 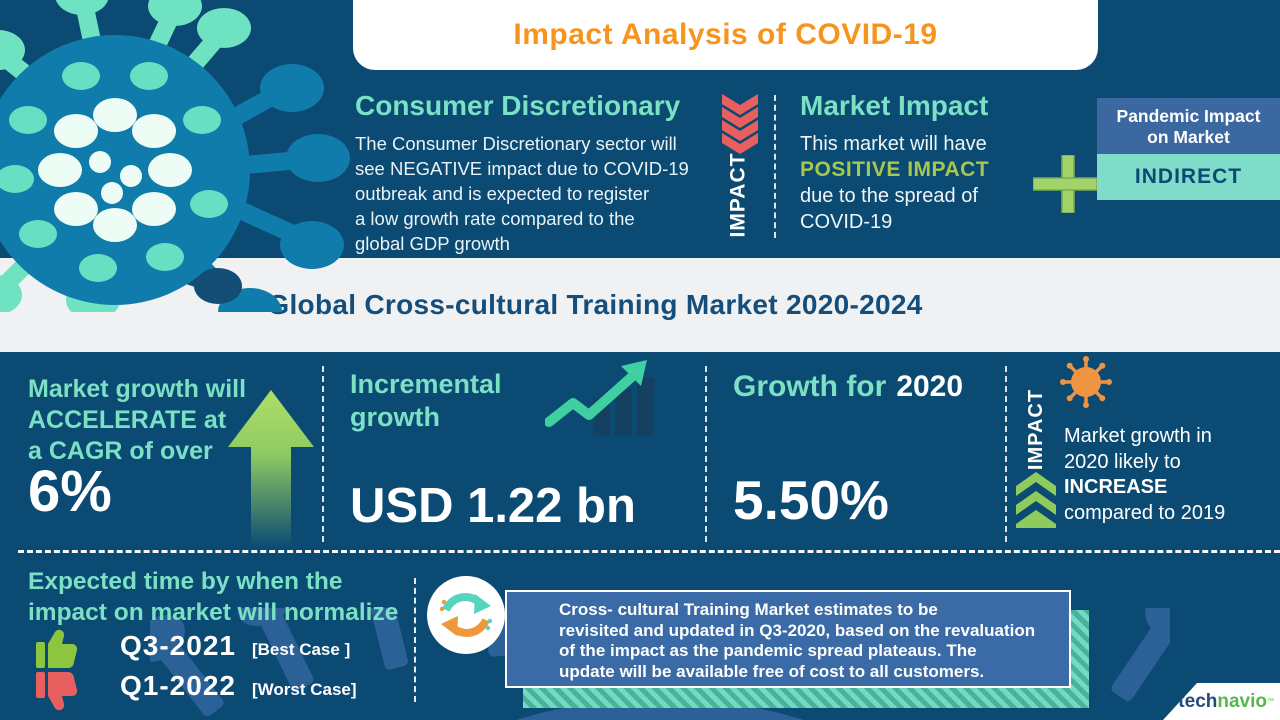 What do you see at coordinates (1242, 701) in the screenshot?
I see `logo-text-navio: navio` at bounding box center [1242, 701].